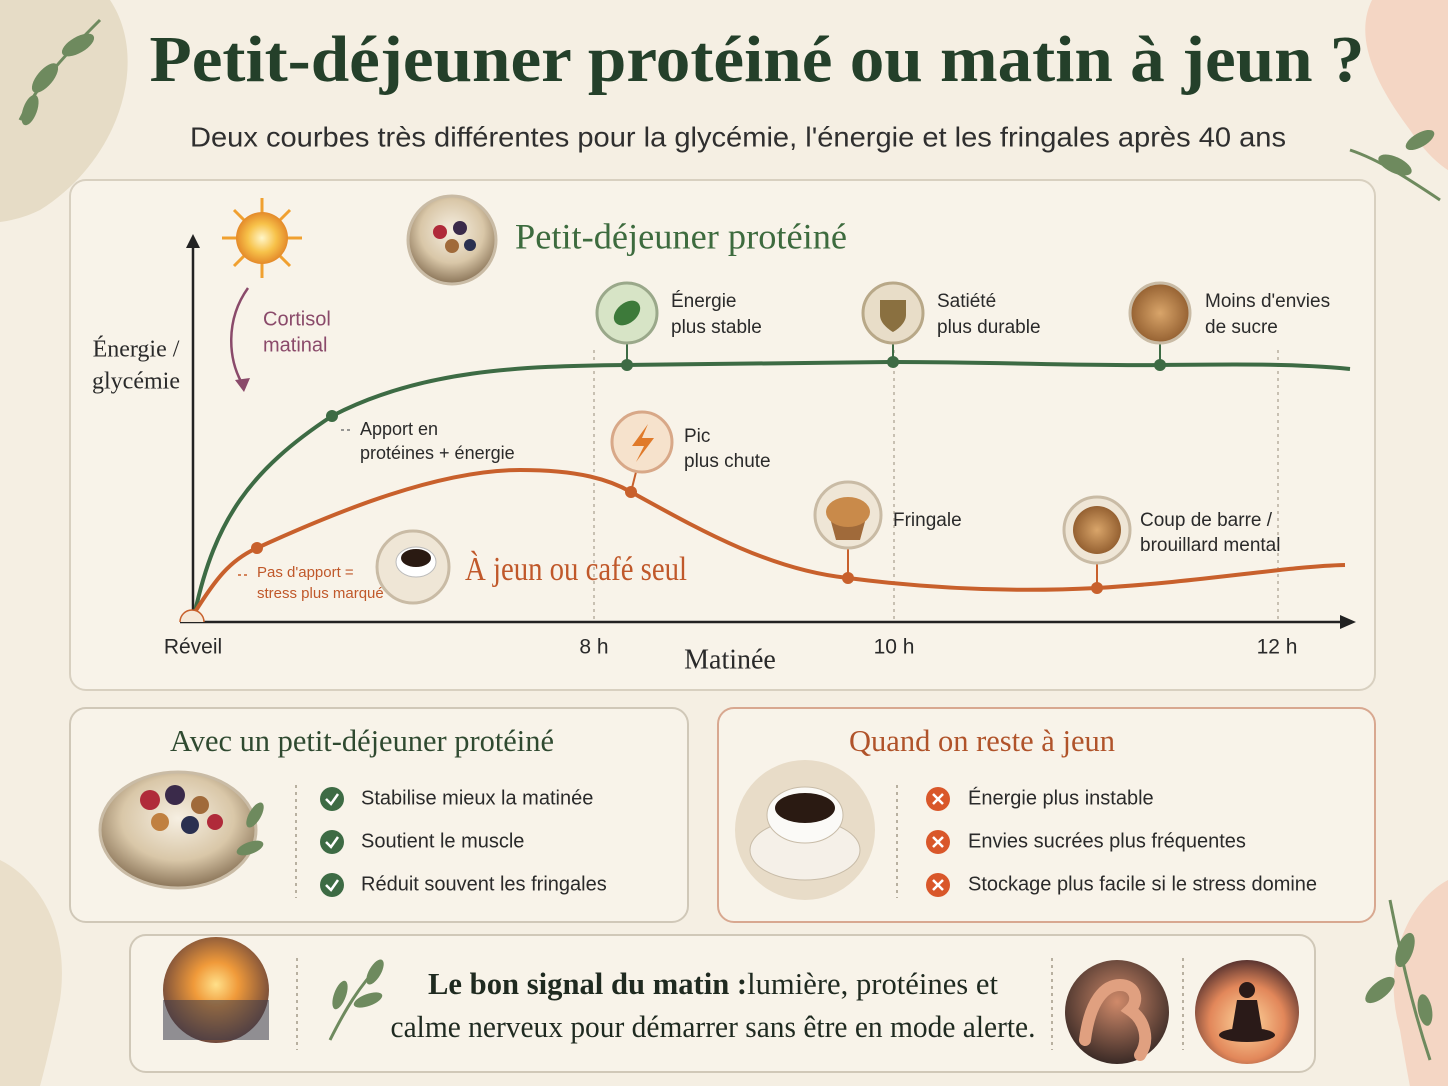  What do you see at coordinates (1097, 530) in the screenshot?
I see `cookie-icon-shape` at bounding box center [1097, 530].